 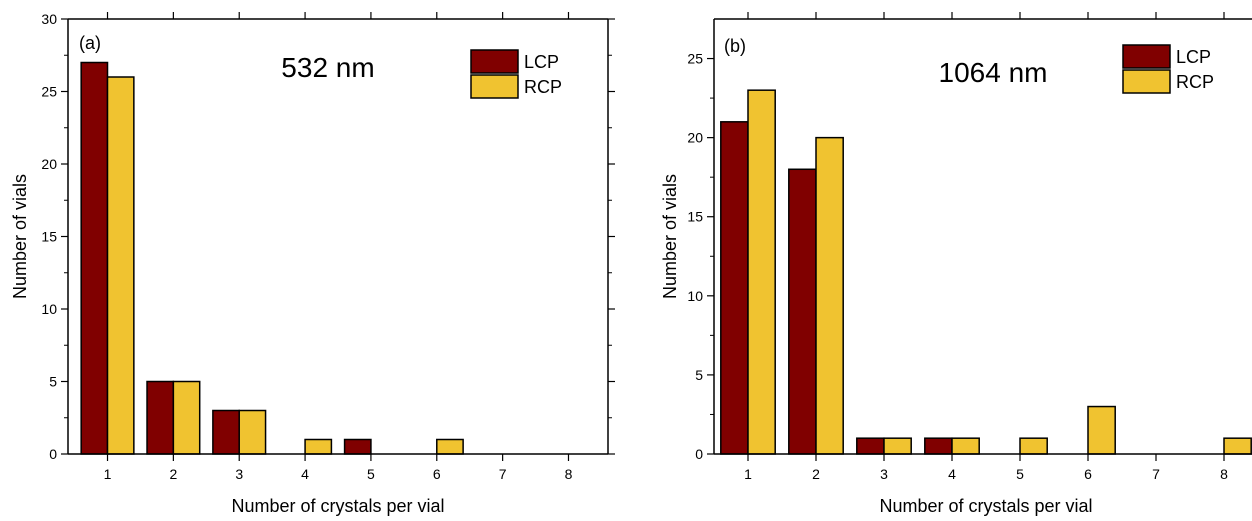 What do you see at coordinates (49, 19) in the screenshot?
I see `y-tick-label: 30` at bounding box center [49, 19].